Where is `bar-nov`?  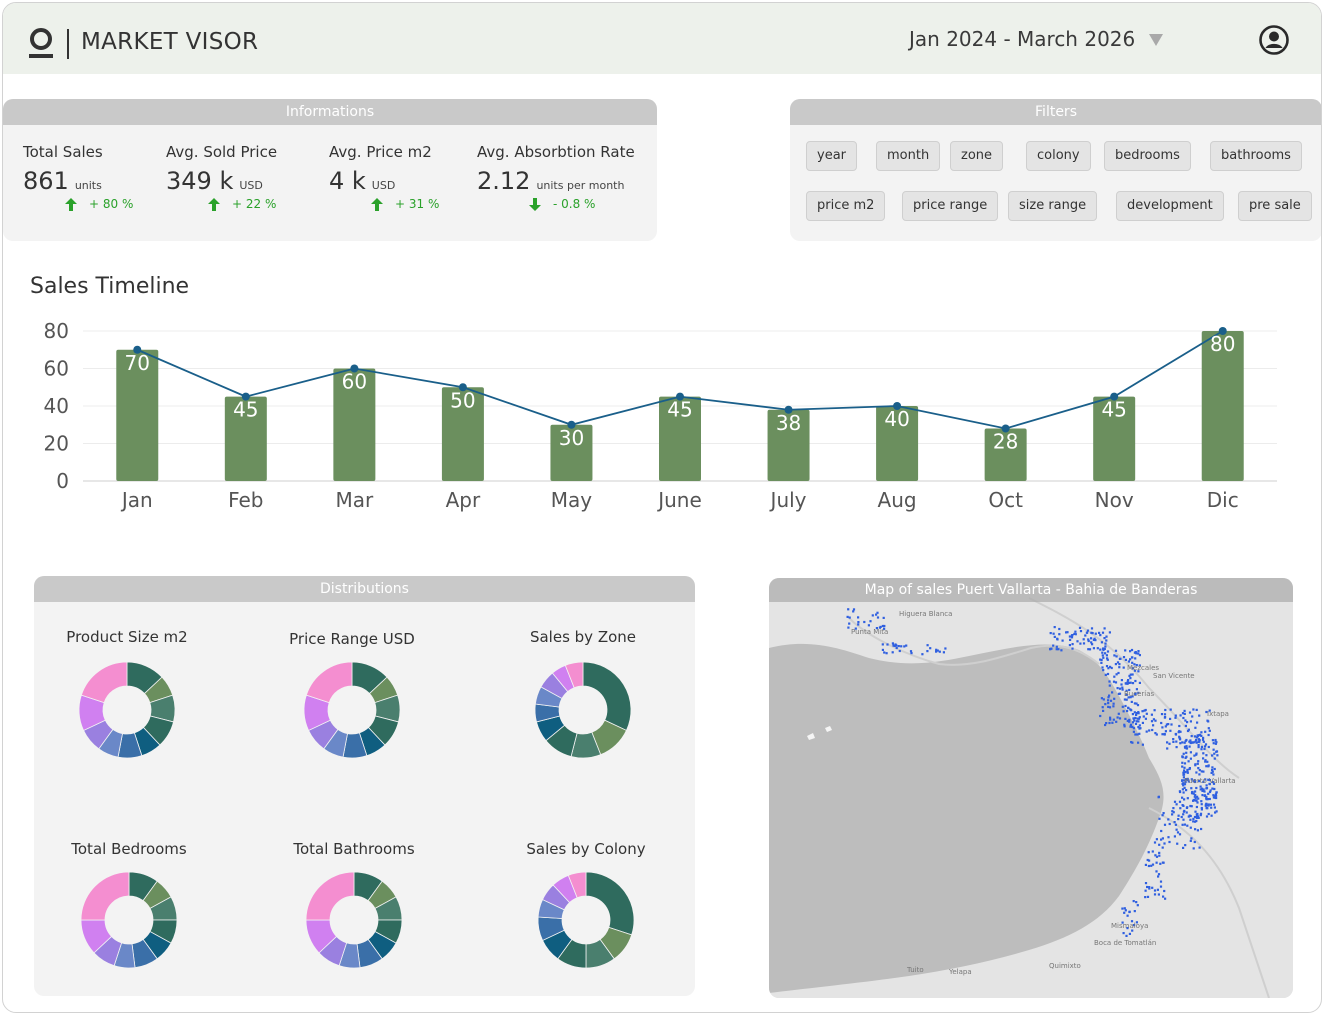
bar-nov is located at coordinates (1114, 438).